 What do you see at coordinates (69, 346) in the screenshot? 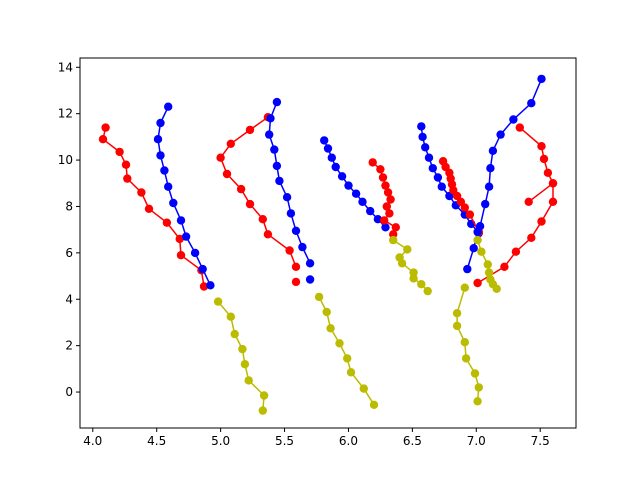
I see `y-tick-label: 2` at bounding box center [69, 346].